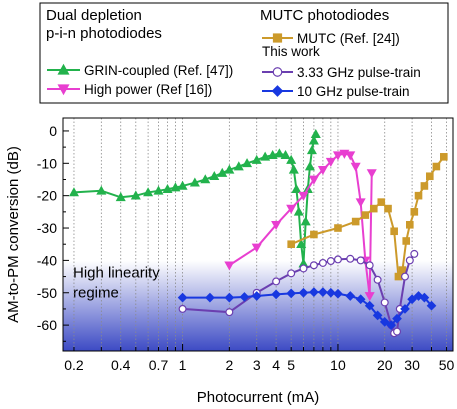 The image size is (457, 409). I want to click on legend-entry-1: High power (Ref [16]), so click(129, 89).